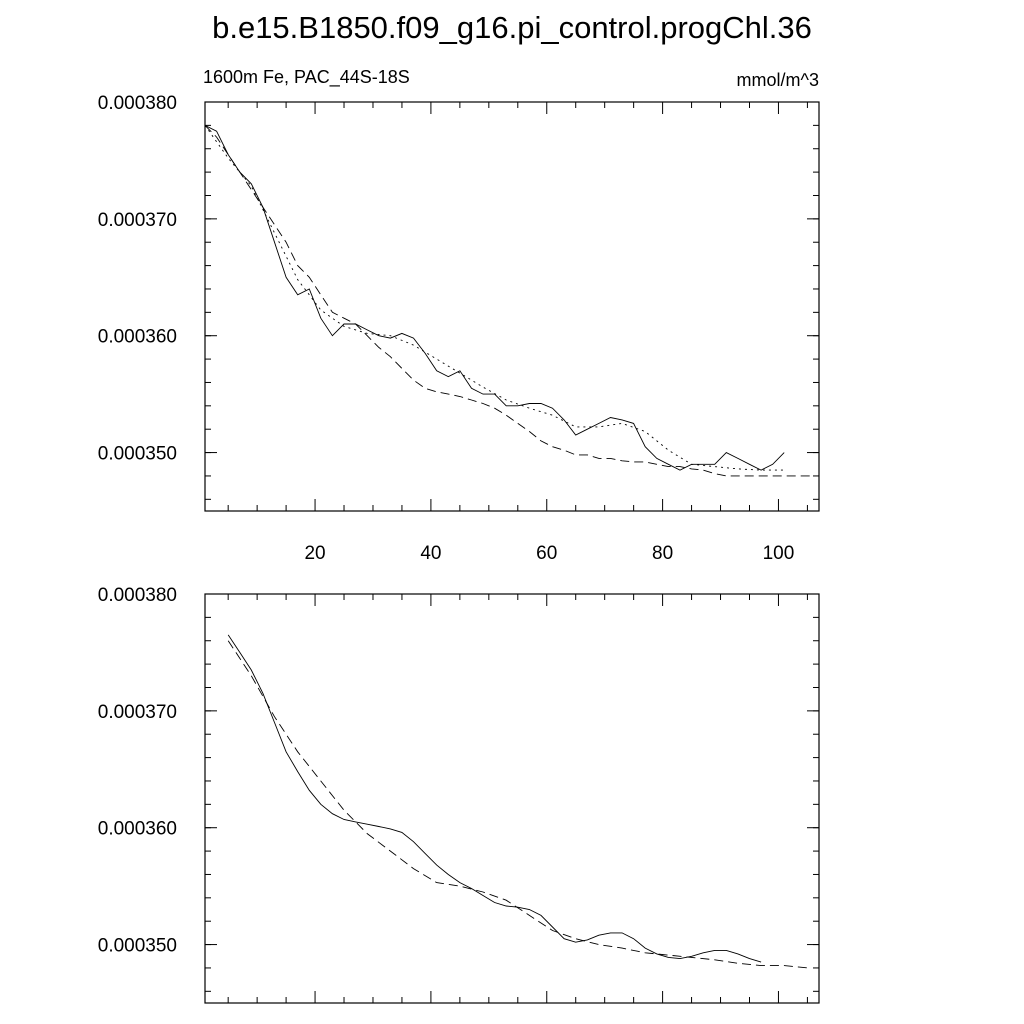 The height and width of the screenshot is (1024, 1024). I want to click on x-tick-label: 40, so click(430, 553).